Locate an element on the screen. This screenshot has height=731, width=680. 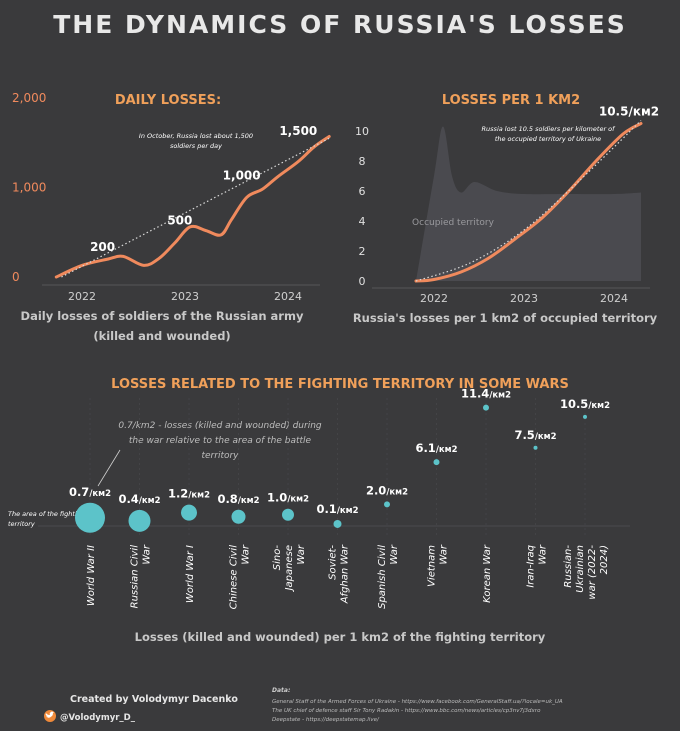
war-category-label: Ukrainian is located at coordinates (580, 569).